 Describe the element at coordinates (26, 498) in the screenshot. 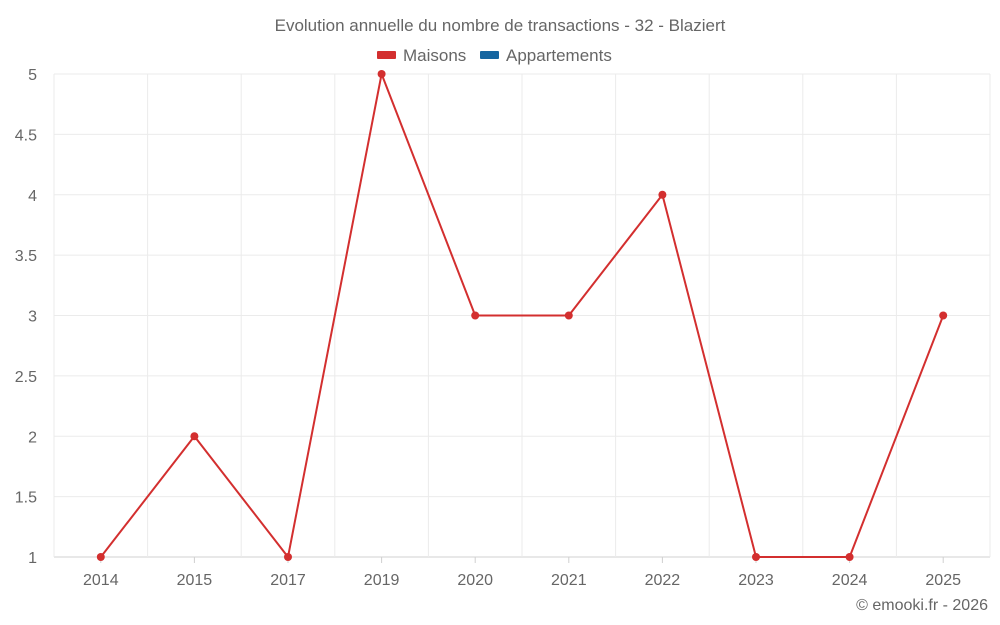

I see `y-tick-label: 1.5` at that location.